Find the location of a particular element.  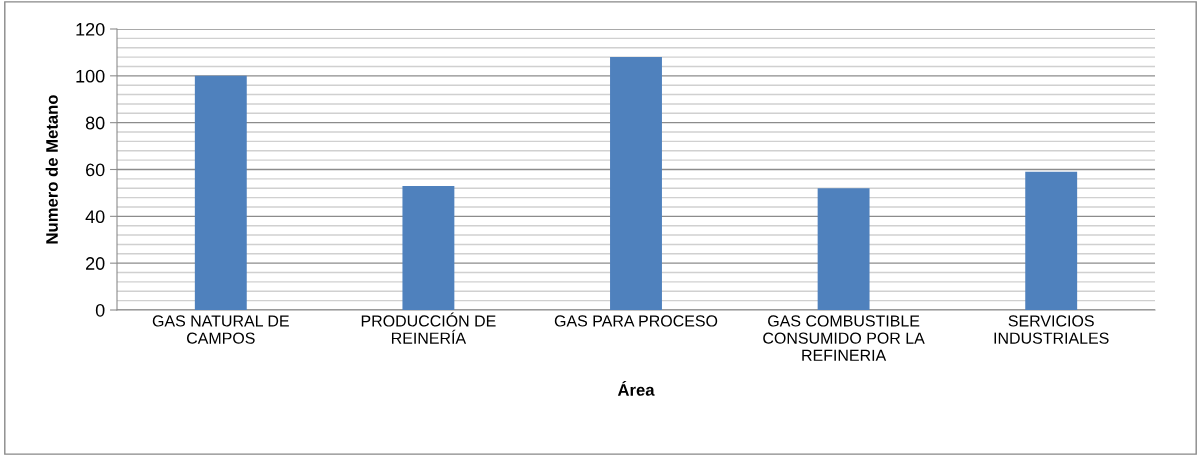

y-tick-label: 40 is located at coordinates (95, 217).